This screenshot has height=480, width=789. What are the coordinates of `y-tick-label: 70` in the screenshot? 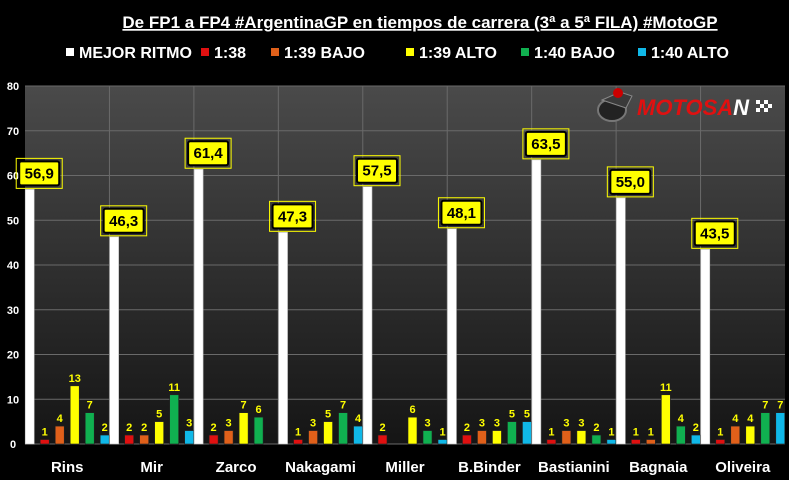 It's located at (13, 132).